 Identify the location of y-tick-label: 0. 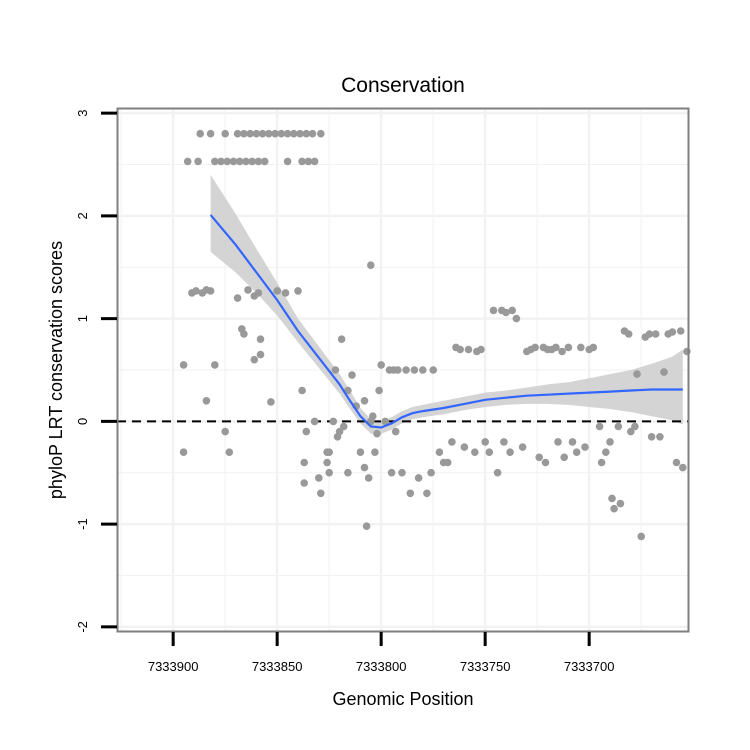
(82, 421).